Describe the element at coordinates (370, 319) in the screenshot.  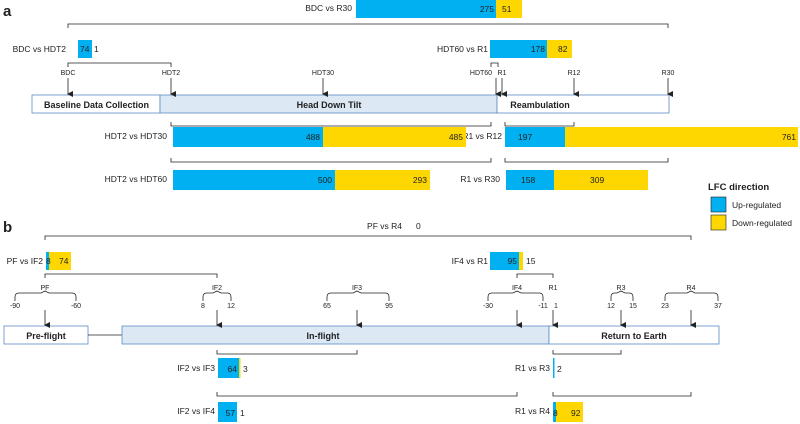
I see `timepoint-arrows-b` at that location.